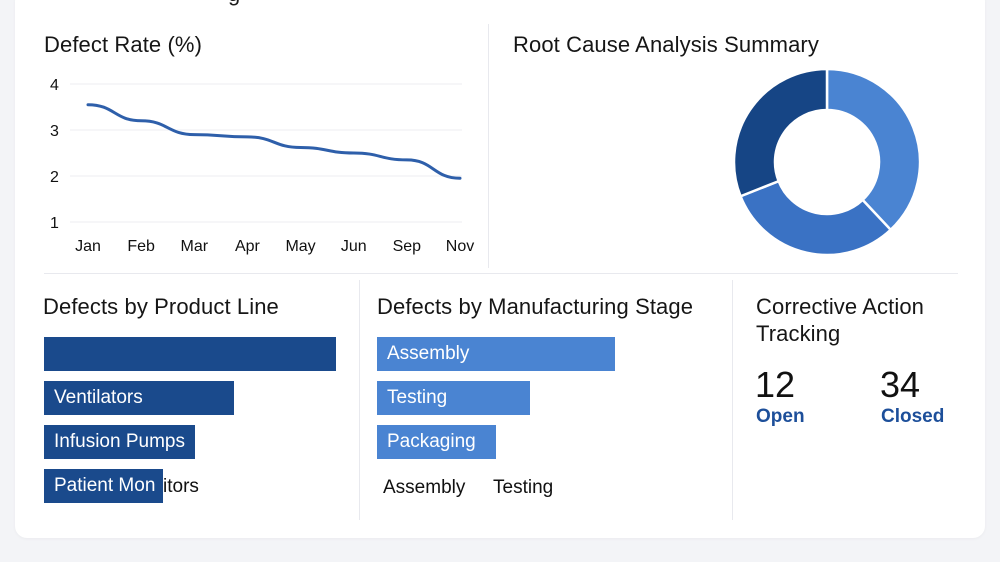 The width and height of the screenshot is (1000, 562). Describe the element at coordinates (54, 177) in the screenshot. I see `y-tick-label: 2` at that location.